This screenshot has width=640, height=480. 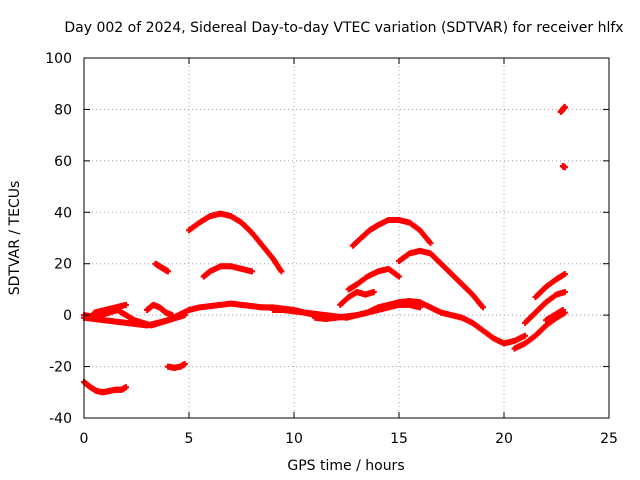 I want to click on x-tick-label: 10, so click(x=294, y=439).